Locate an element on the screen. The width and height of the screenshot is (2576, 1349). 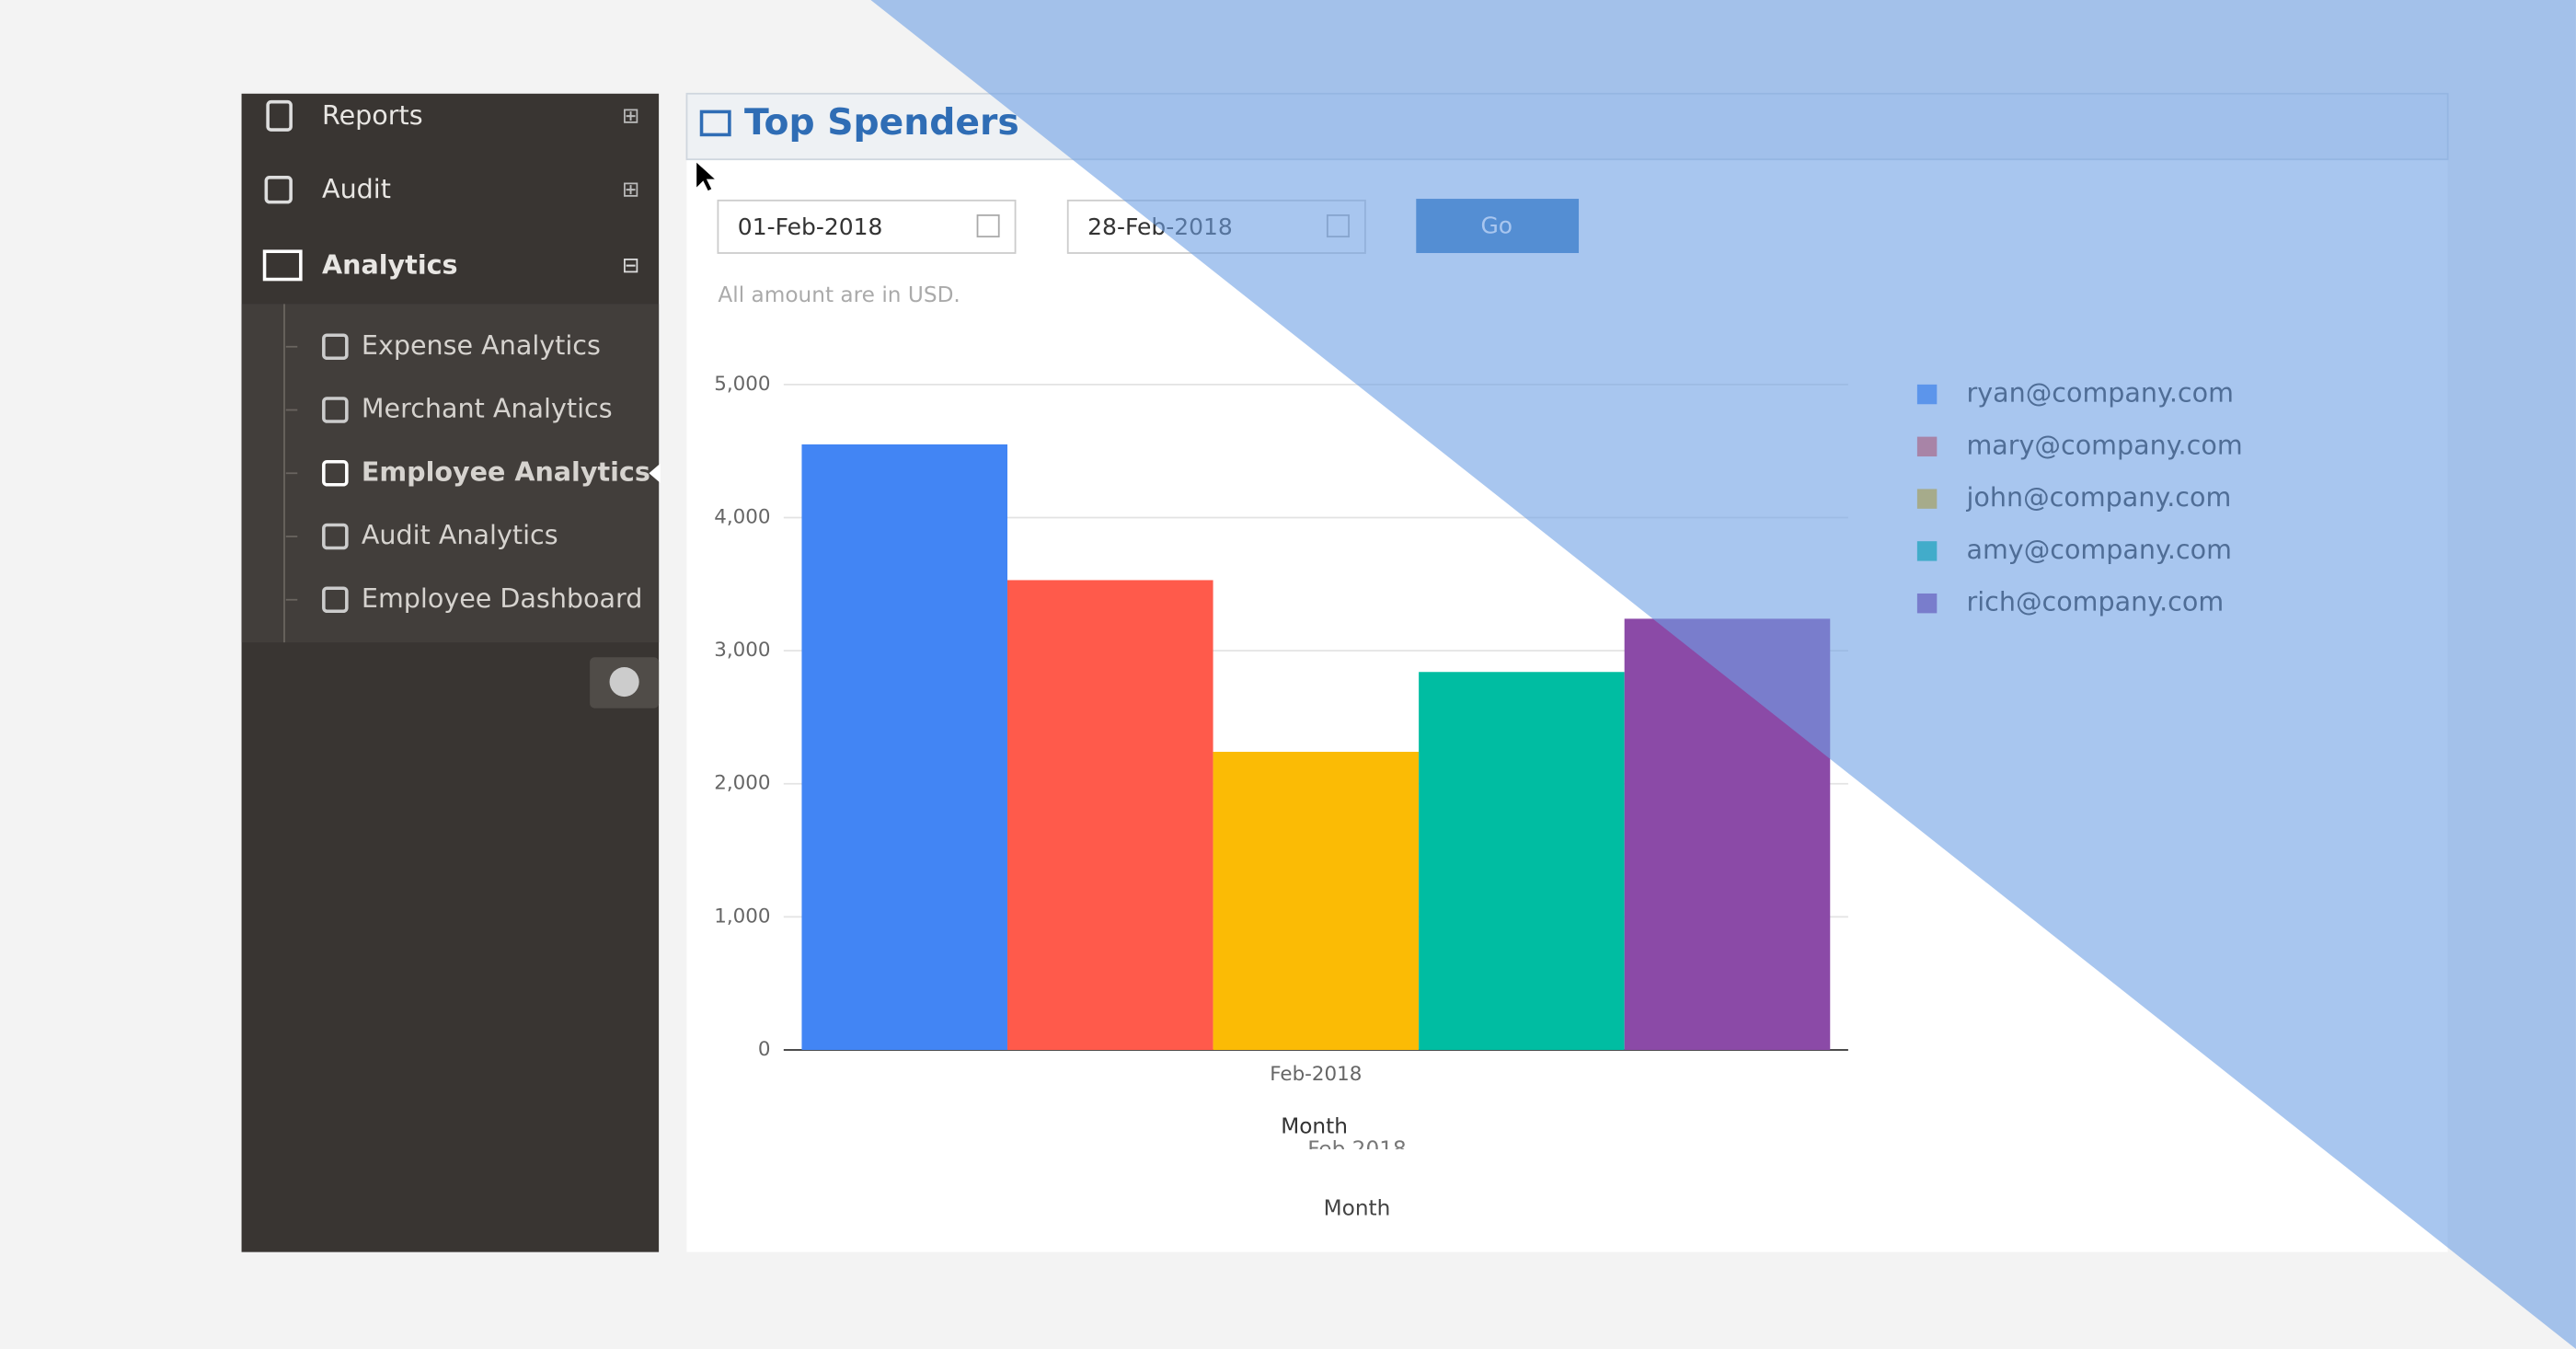
cursor is located at coordinates (705, 176).